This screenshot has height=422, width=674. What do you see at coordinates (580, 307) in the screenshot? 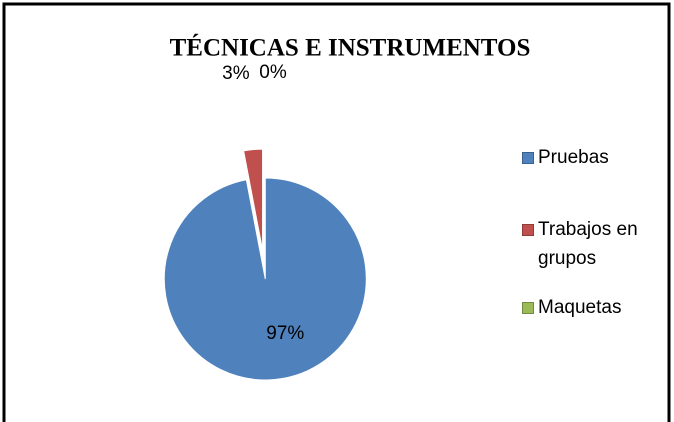
I see `legend-label: Maquetas` at bounding box center [580, 307].